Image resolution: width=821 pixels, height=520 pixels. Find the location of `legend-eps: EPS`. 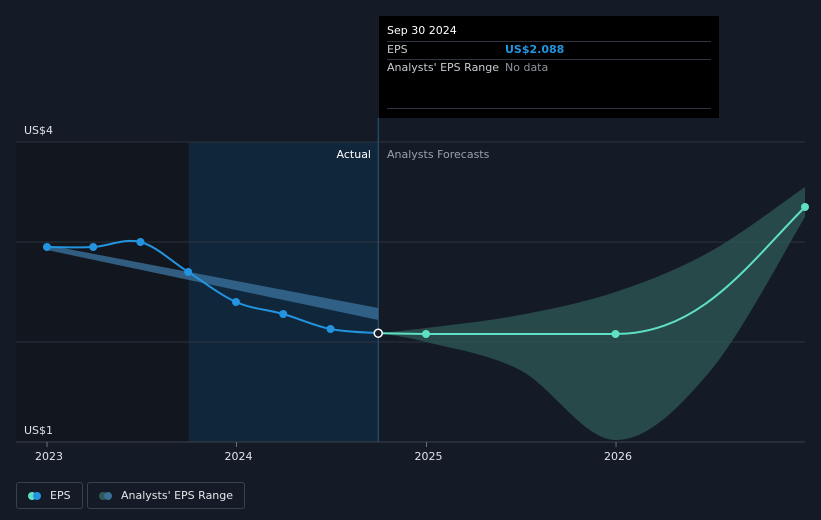

legend-eps: EPS is located at coordinates (49, 495).